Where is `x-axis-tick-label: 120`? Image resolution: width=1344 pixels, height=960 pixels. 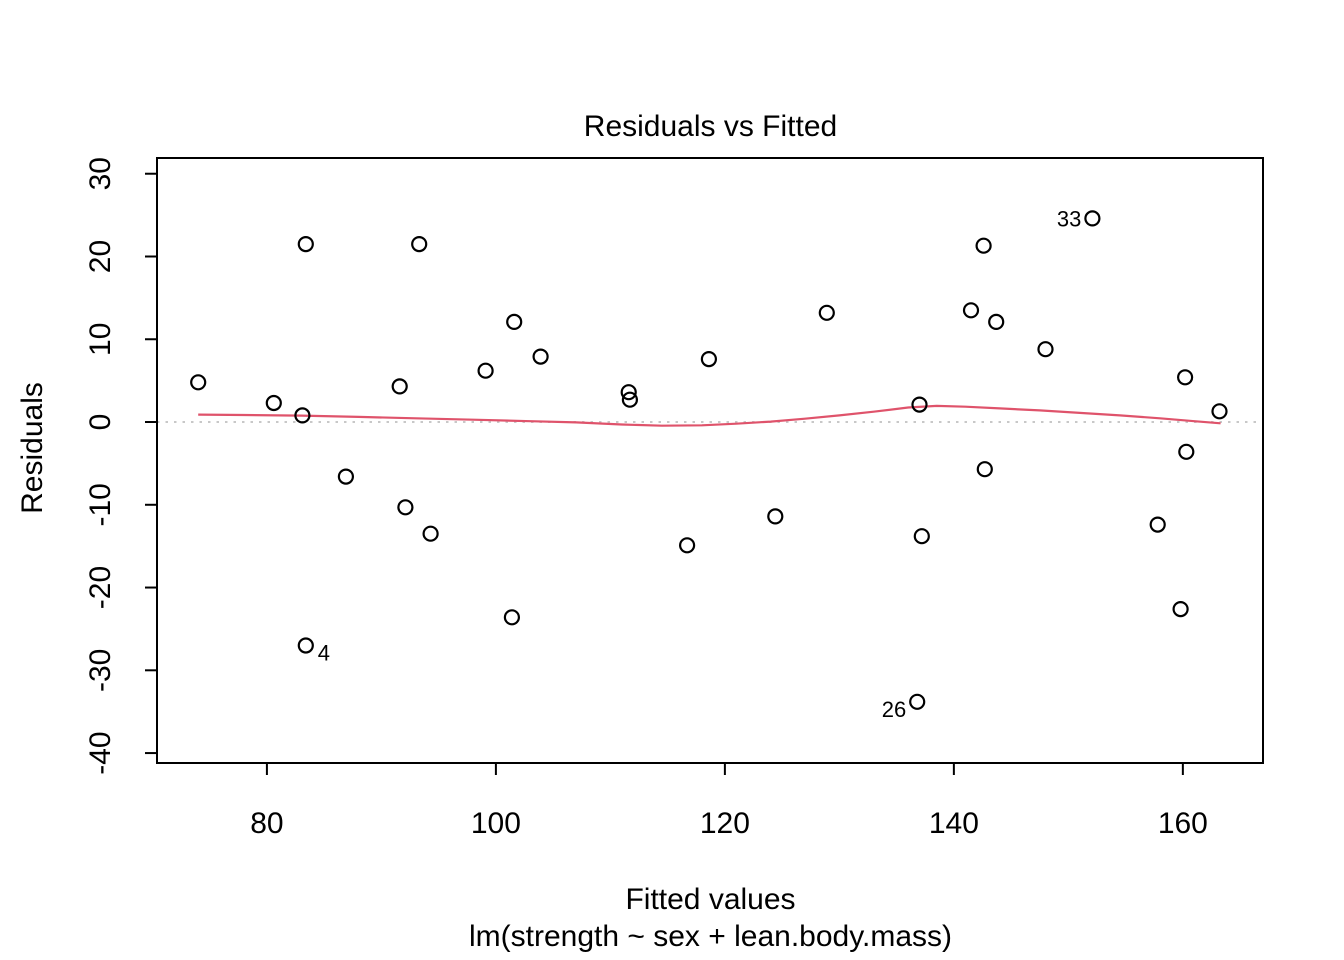 x-axis-tick-label: 120 is located at coordinates (725, 823).